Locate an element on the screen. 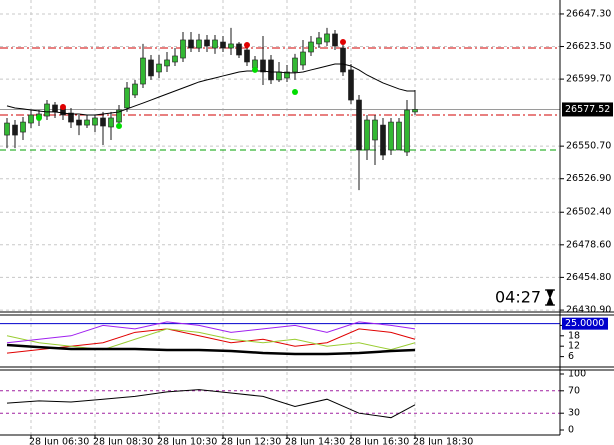  x-tick-label: 28 Jun 12:30 is located at coordinates (251, 441).